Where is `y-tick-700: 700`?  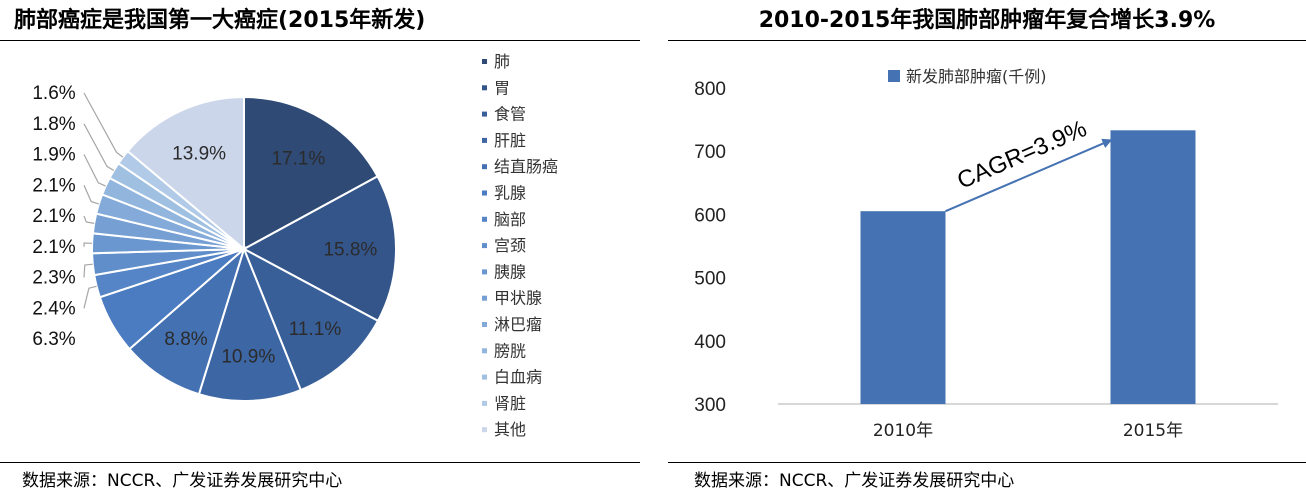 y-tick-700: 700 is located at coordinates (710, 152).